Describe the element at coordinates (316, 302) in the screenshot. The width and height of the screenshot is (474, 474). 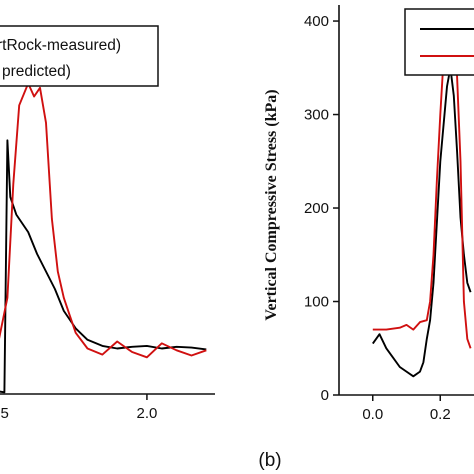
I see `panel-b-y-tick-label: 100` at that location.